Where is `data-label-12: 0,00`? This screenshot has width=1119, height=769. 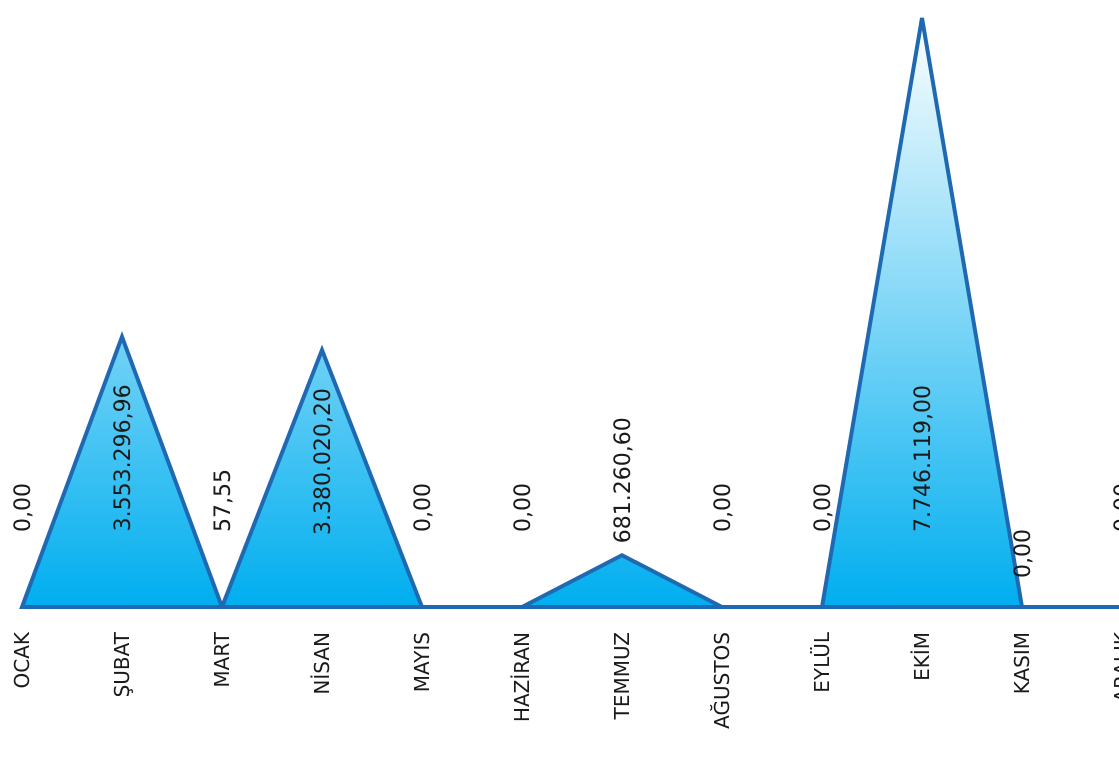
data-label-12: 0,00 is located at coordinates (1115, 507).